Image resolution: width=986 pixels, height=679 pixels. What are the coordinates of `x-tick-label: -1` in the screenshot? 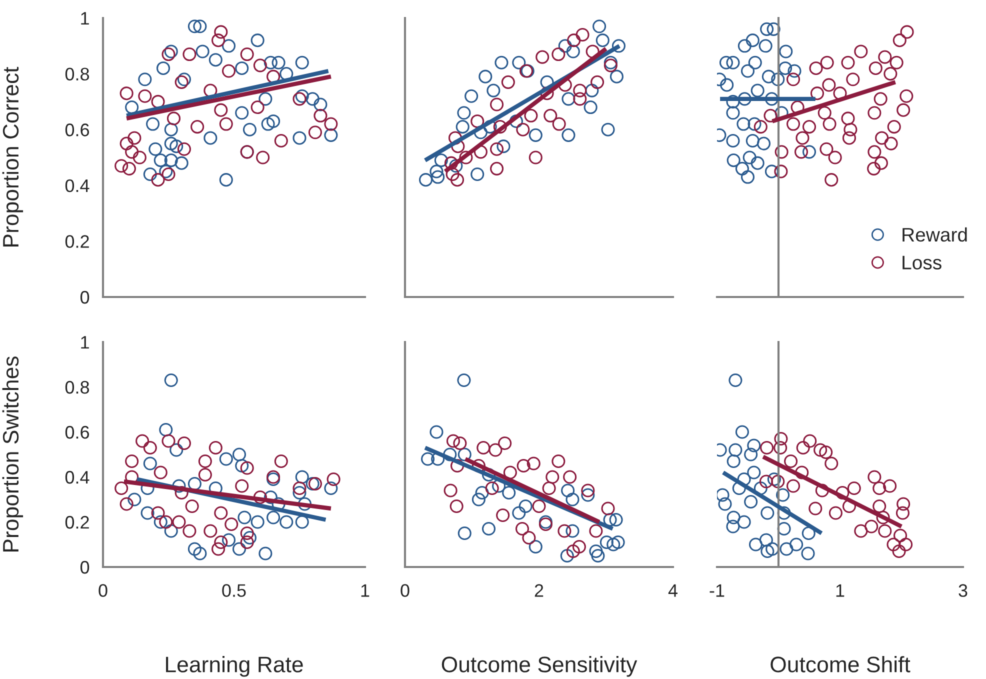 It's located at (717, 590).